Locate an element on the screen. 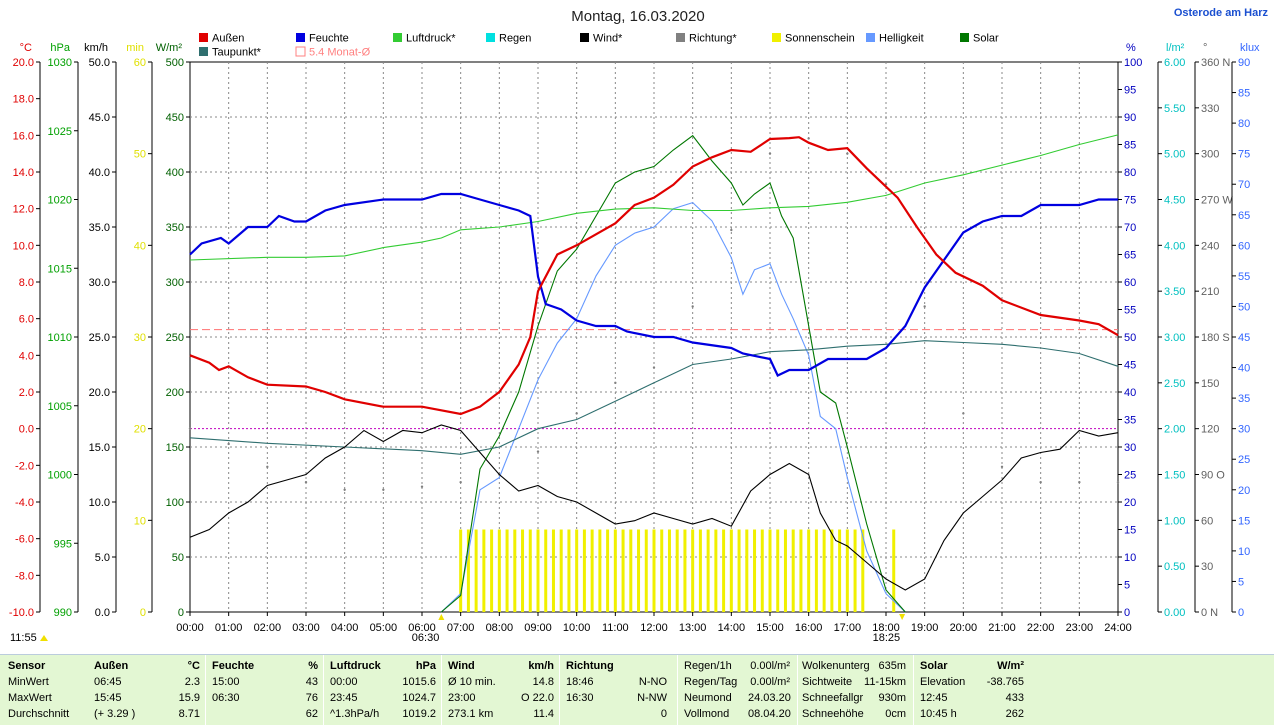 The width and height of the screenshot is (1274, 725). reference-lines is located at coordinates (654, 379).